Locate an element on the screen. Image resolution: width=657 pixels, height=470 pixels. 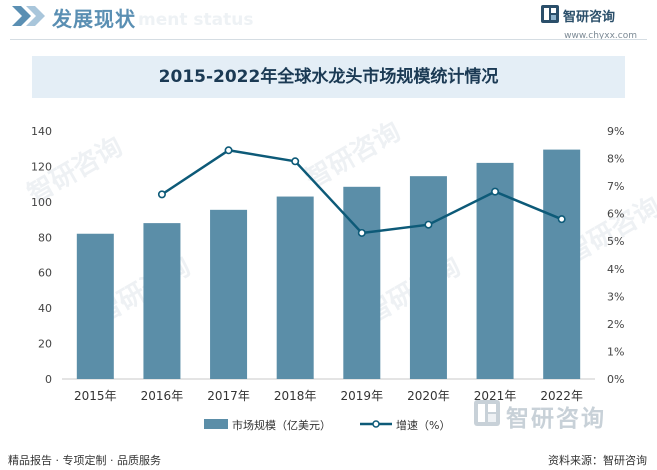
x-tick-label: 2017年 is located at coordinates (228, 396).